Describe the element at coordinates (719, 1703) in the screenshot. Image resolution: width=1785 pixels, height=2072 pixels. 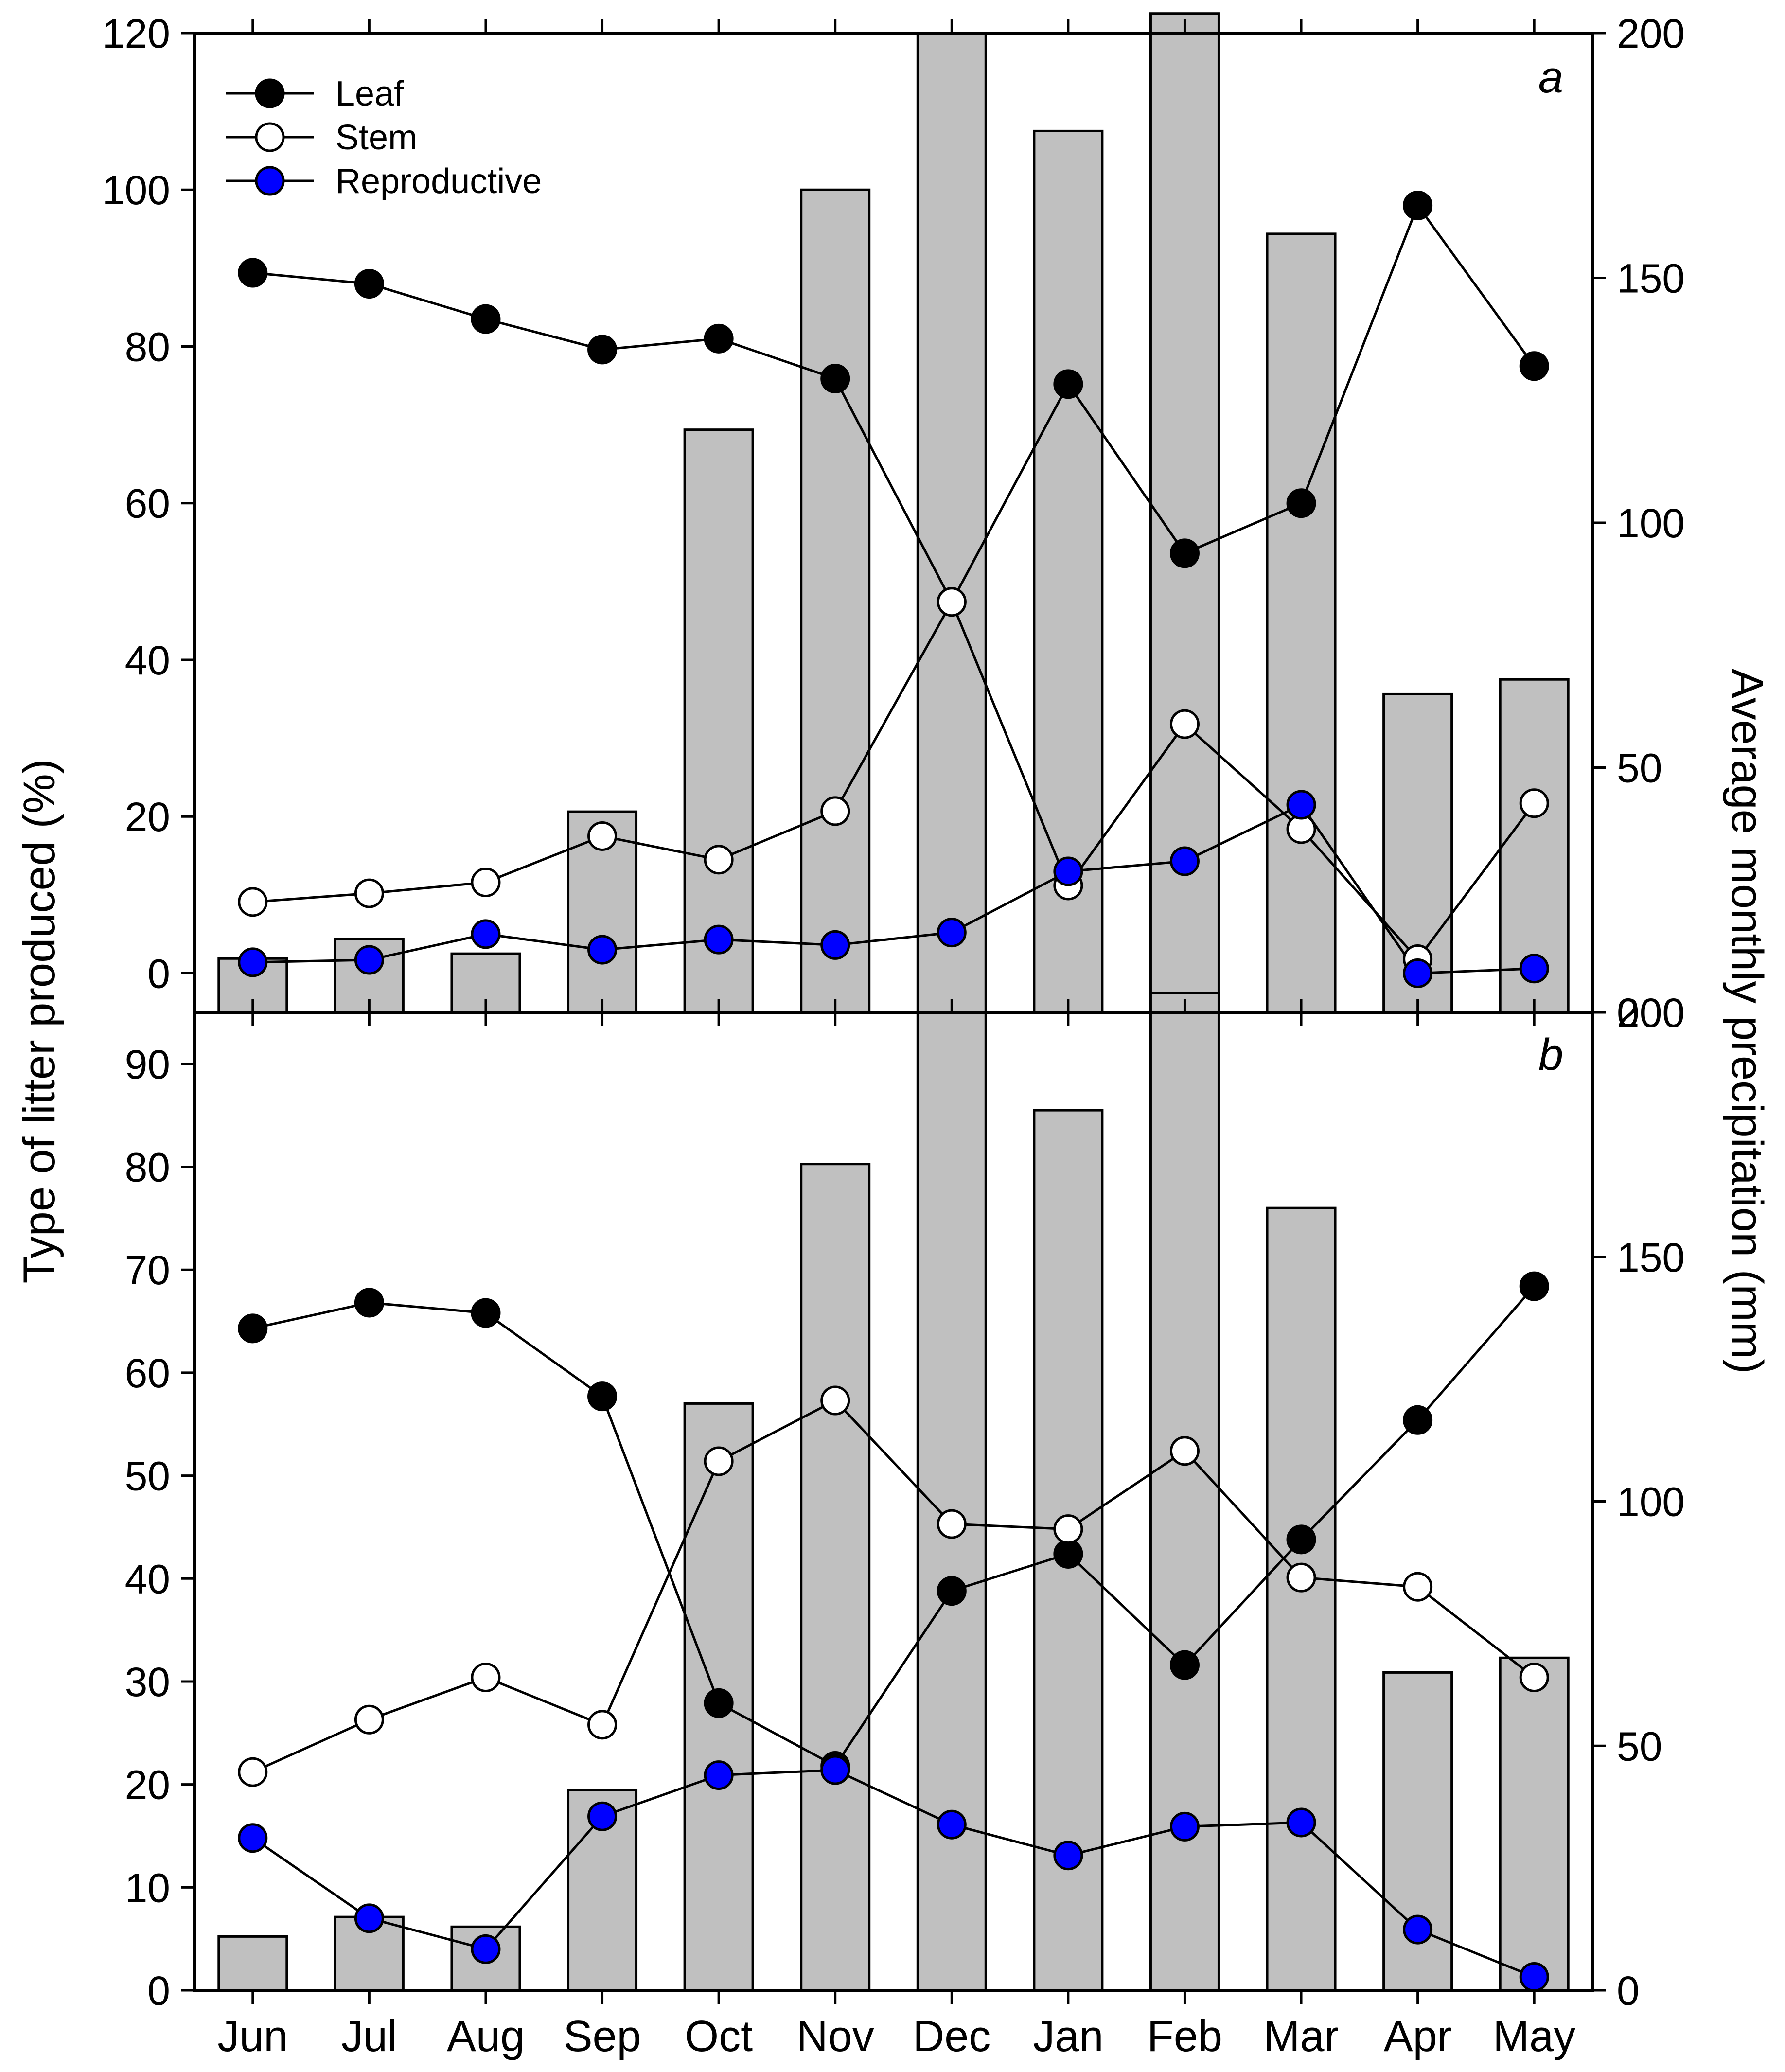
I see `marker-leaf-oct-b` at that location.